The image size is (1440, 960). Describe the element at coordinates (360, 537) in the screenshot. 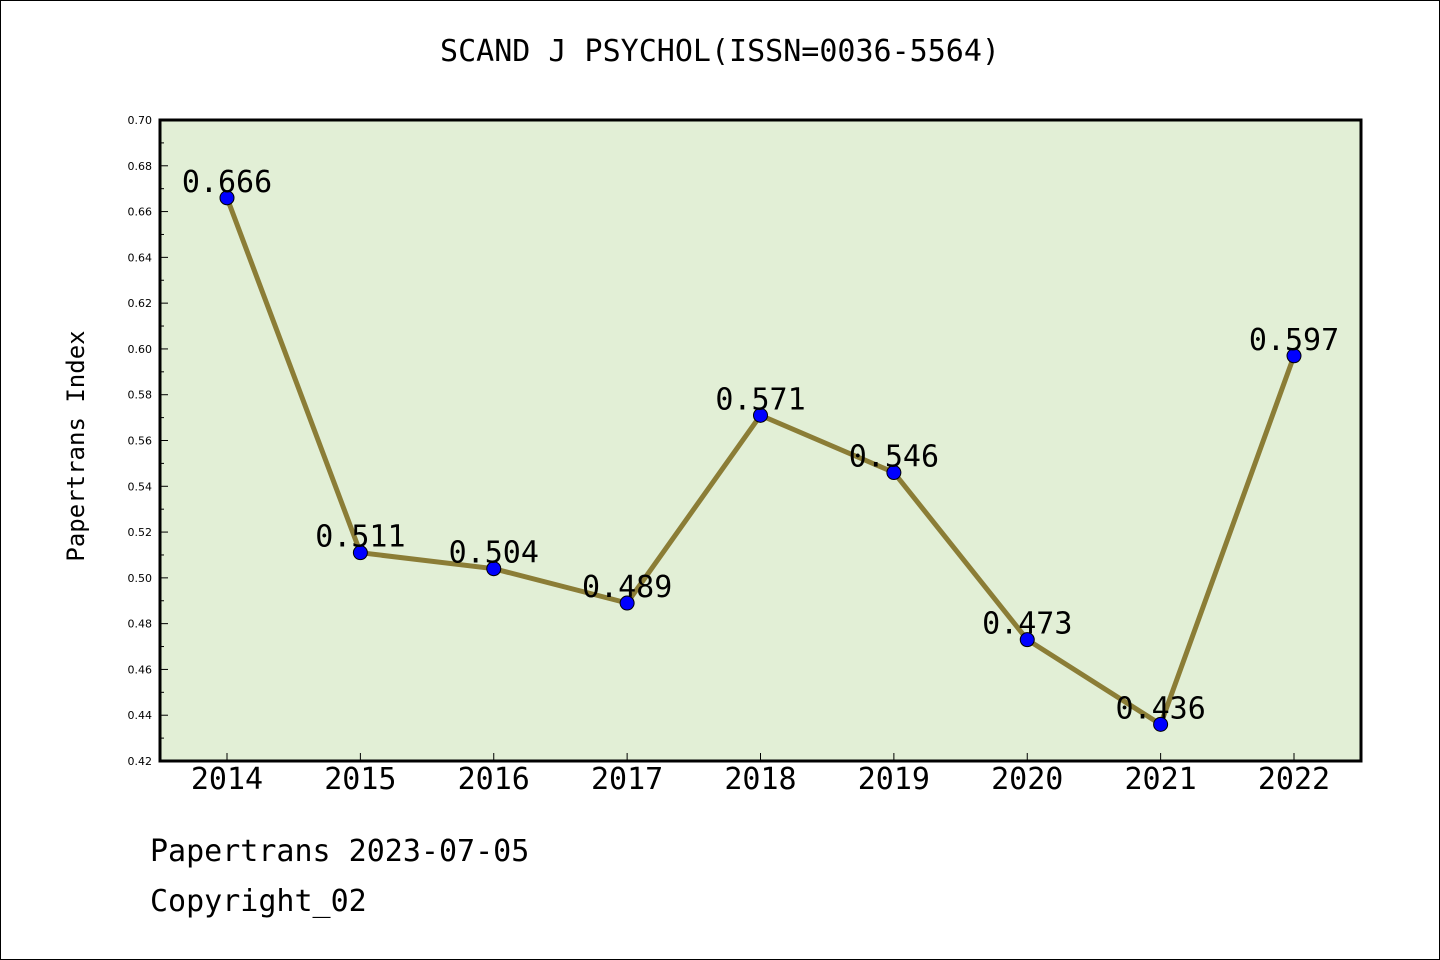

I see `data-label: 0.511` at that location.